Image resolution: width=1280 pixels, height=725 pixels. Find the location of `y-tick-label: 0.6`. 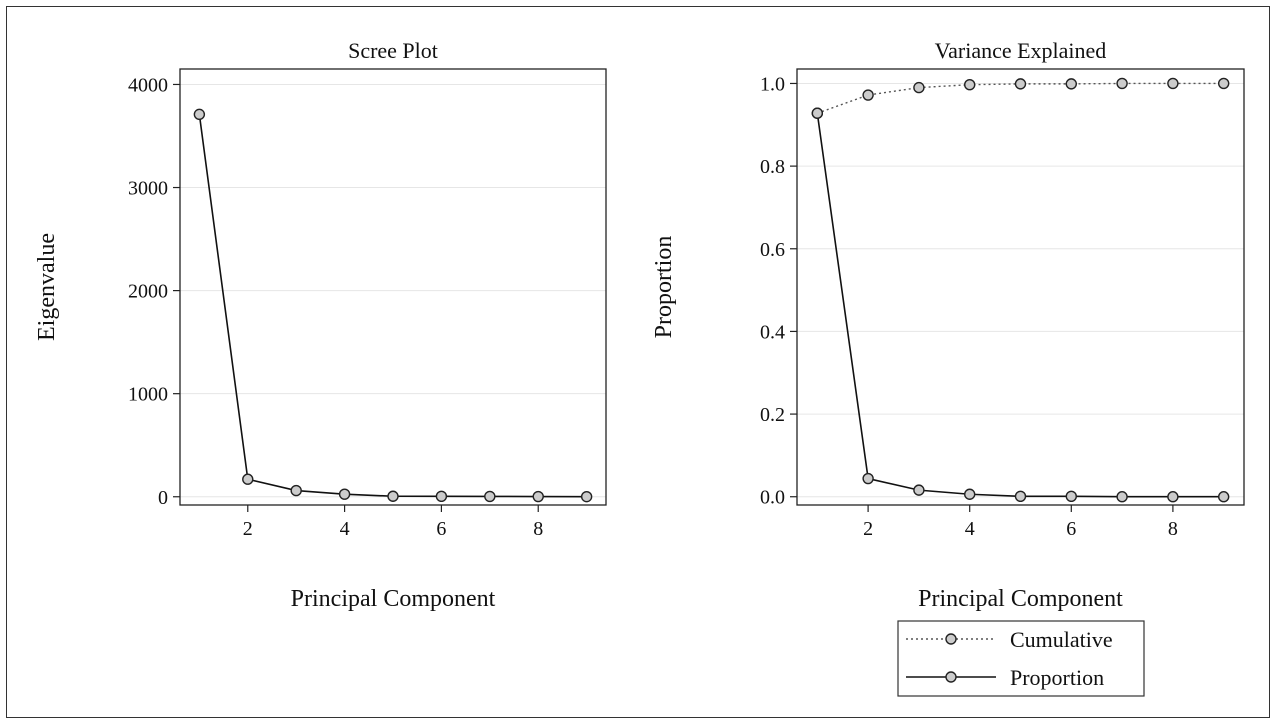

y-tick-label: 0.6 is located at coordinates (772, 250).